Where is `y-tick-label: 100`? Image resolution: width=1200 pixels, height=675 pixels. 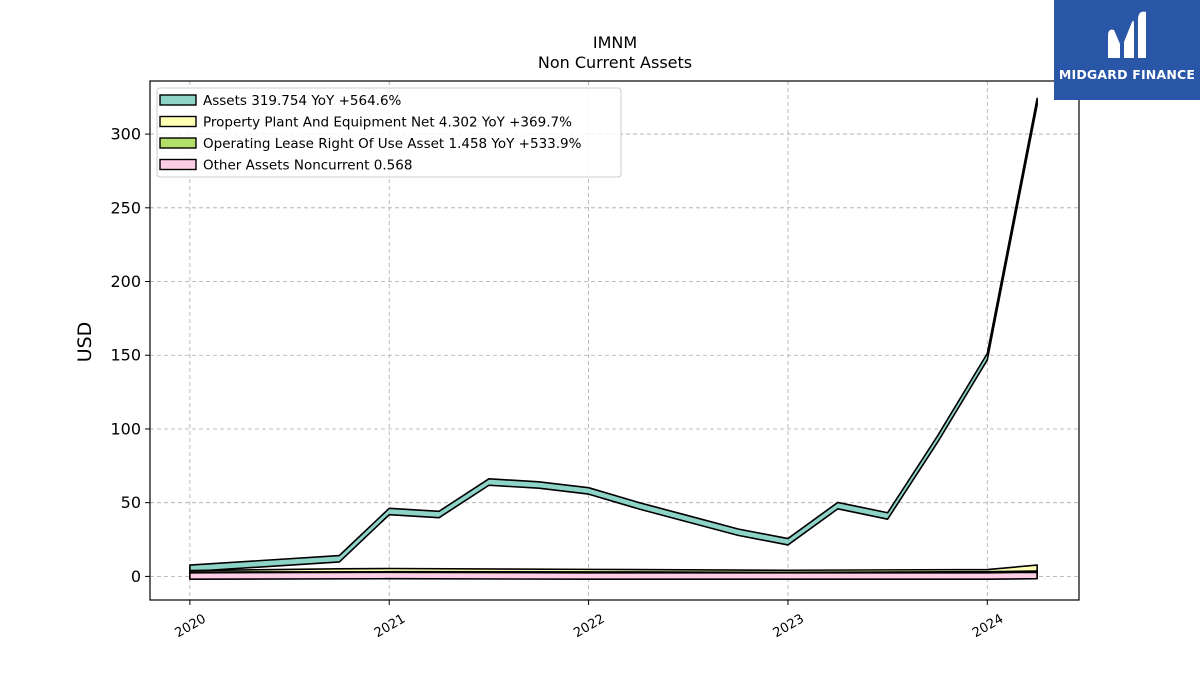
y-tick-label: 100 is located at coordinates (125, 428).